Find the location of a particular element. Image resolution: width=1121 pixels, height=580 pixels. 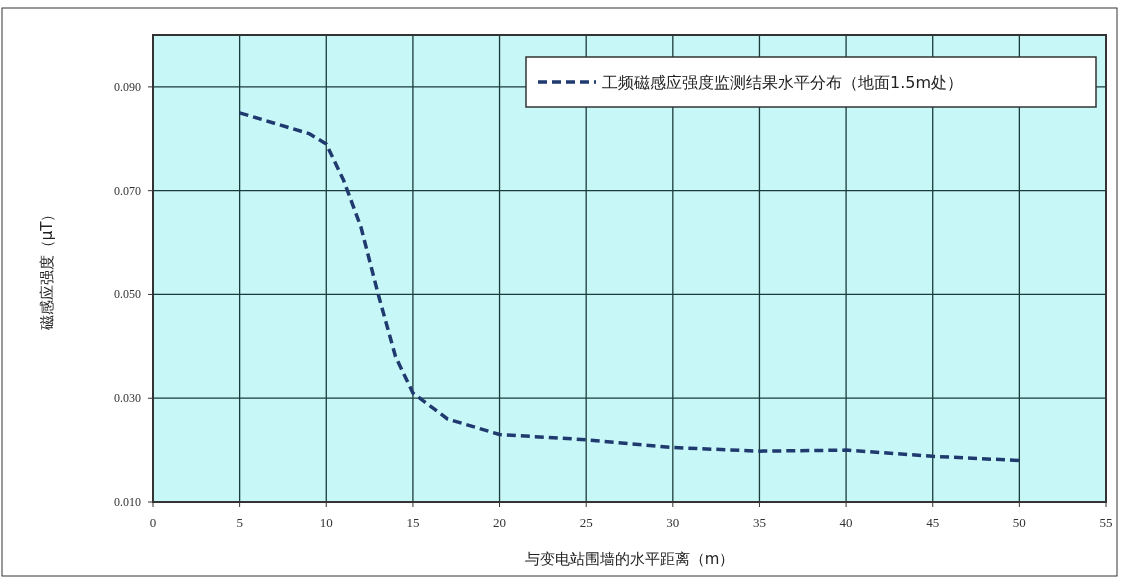

x-tick-label: 20 is located at coordinates (500, 522).